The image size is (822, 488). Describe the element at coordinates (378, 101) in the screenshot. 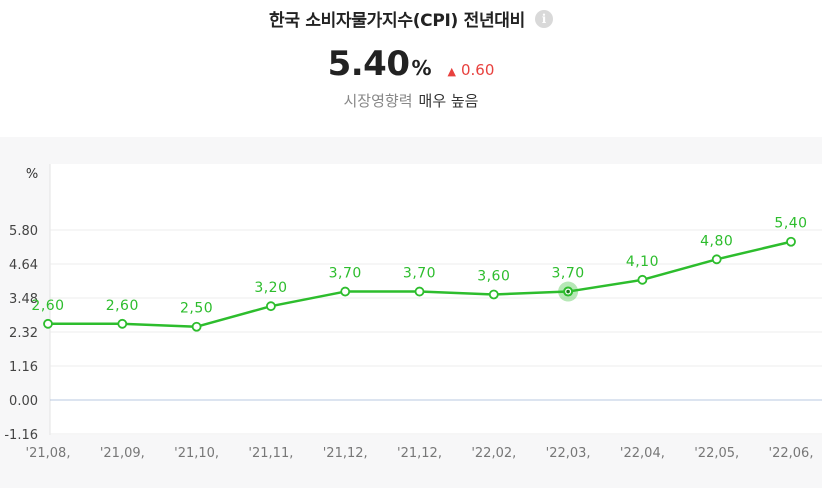

I see `impact-label: 시장영향력` at that location.